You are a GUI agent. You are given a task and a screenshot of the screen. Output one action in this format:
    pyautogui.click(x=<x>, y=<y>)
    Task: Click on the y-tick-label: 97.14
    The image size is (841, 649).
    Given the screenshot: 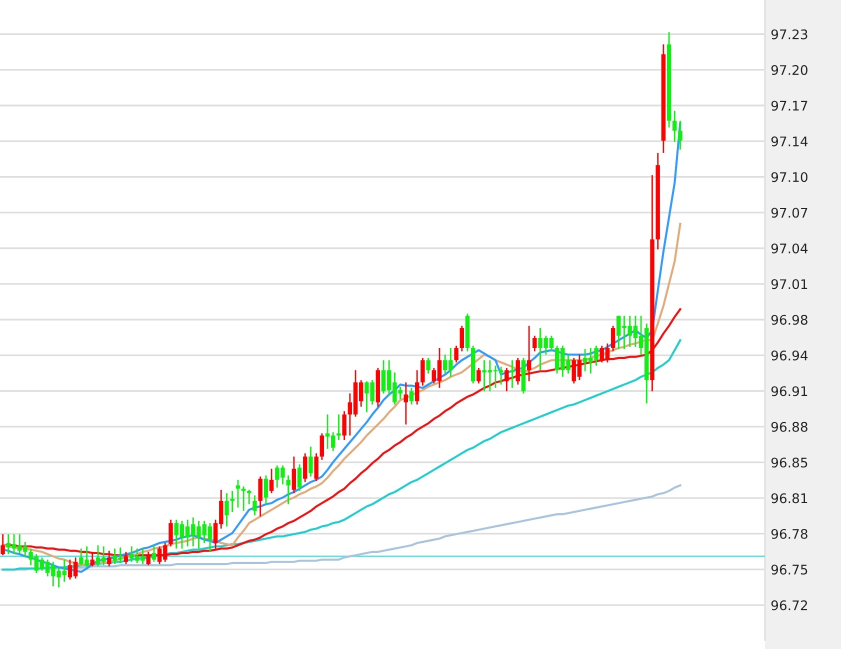 What is the action you would take?
    pyautogui.click(x=789, y=141)
    